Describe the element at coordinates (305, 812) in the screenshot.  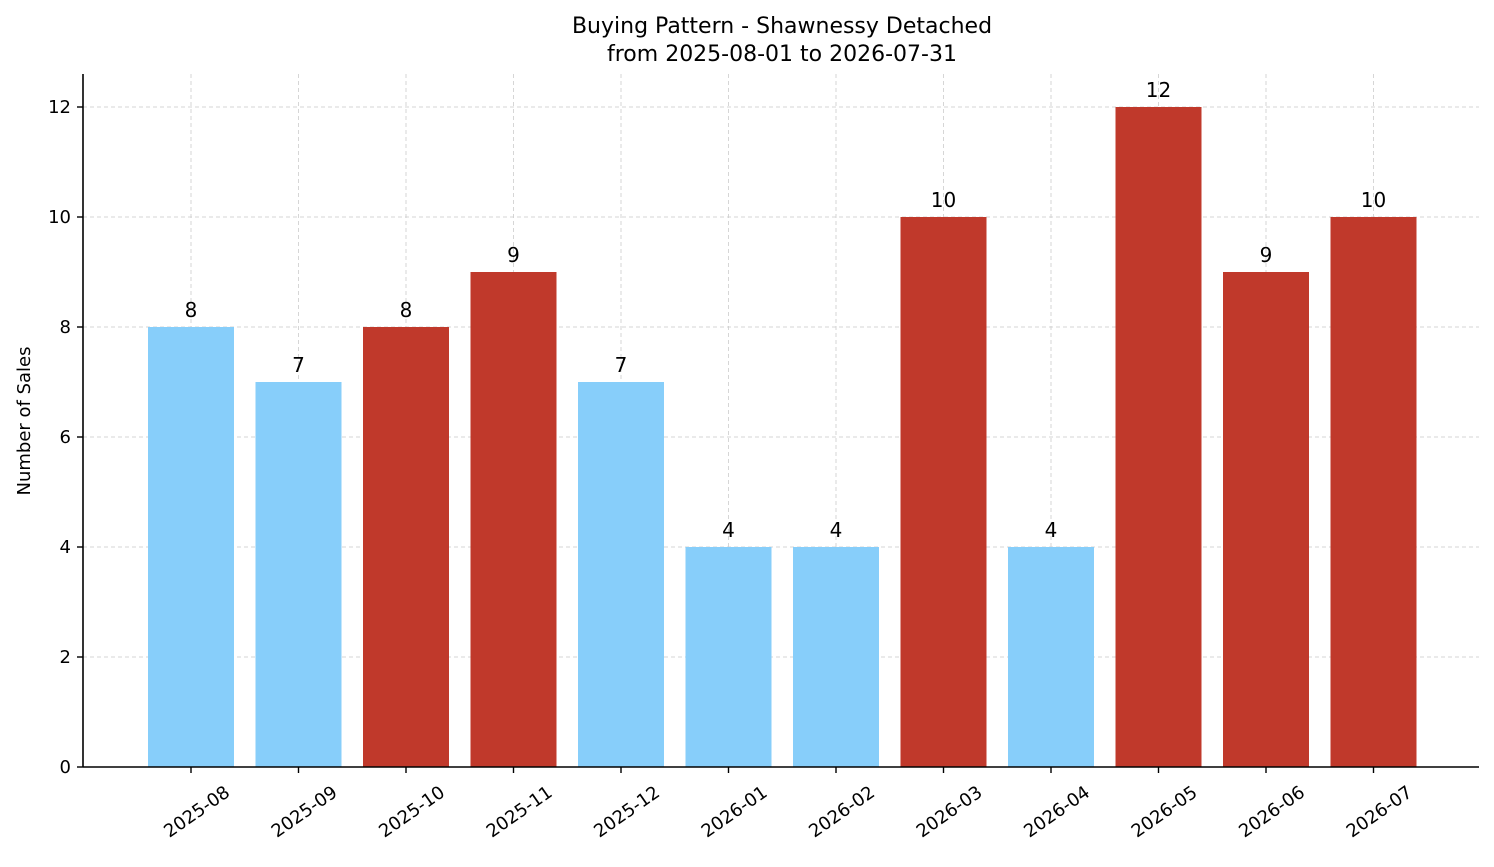
I see `x-tick-label: 2025-09` at that location.